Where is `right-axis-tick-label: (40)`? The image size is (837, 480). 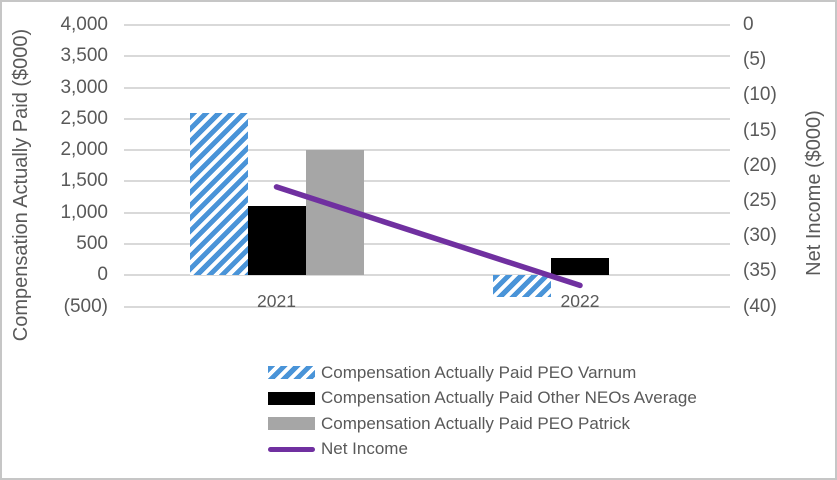
right-axis-tick-label: (40) is located at coordinates (760, 306).